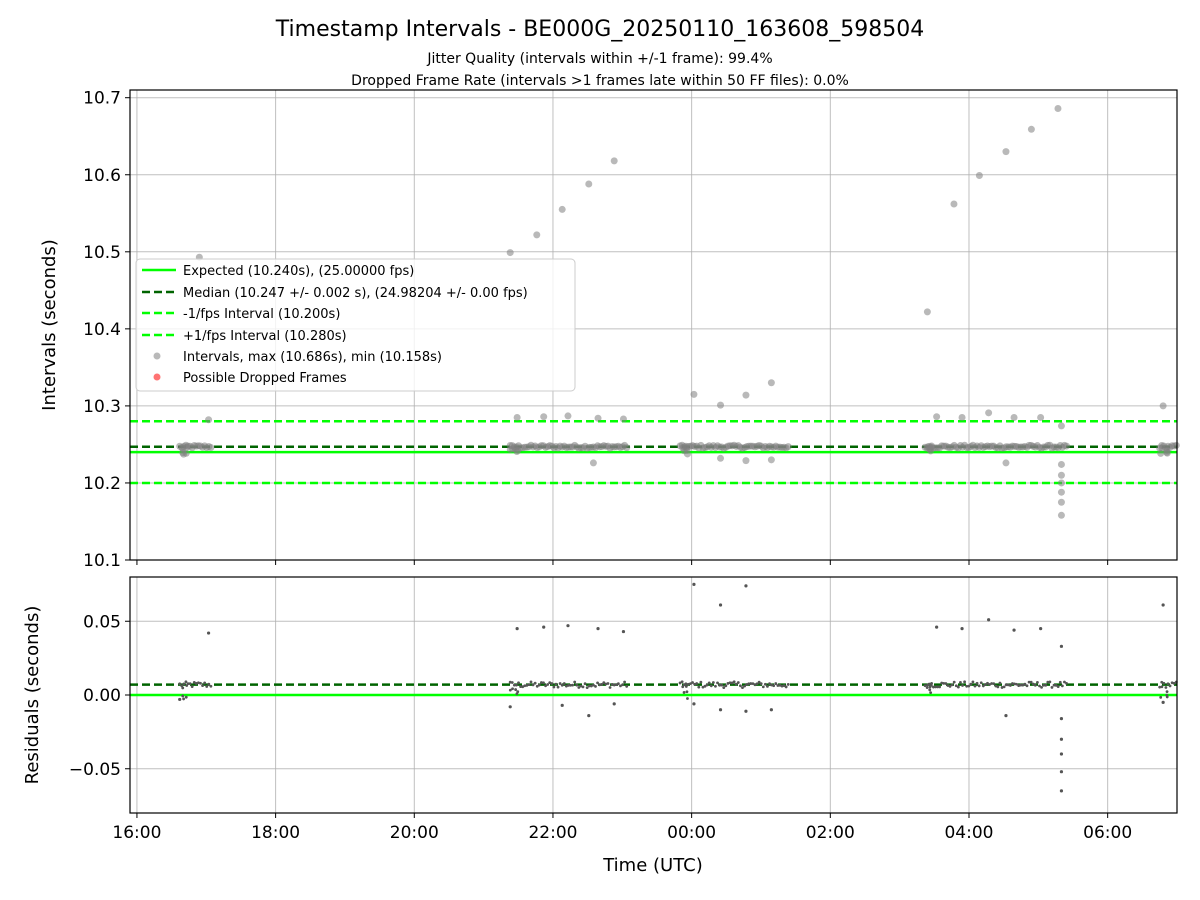  I want to click on x-tick-label: 20:00, so click(414, 833).